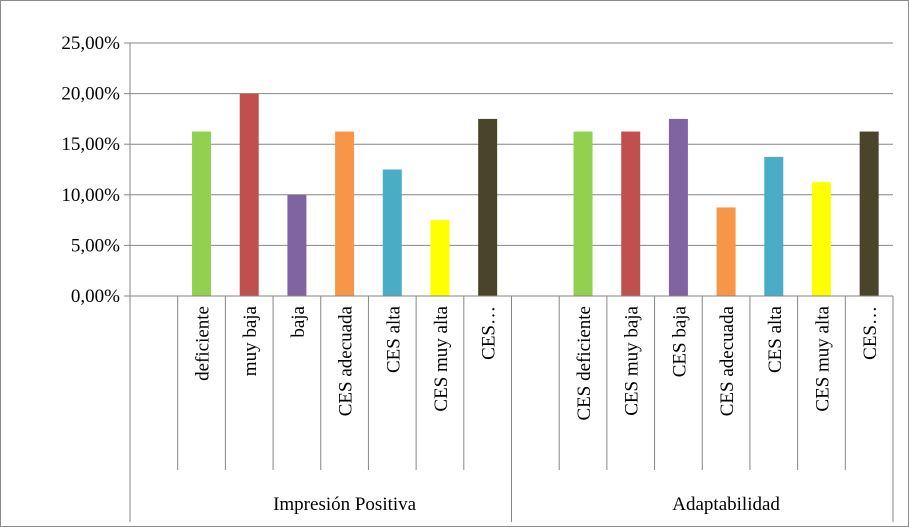  I want to click on category-label: muy baja, so click(250, 340).